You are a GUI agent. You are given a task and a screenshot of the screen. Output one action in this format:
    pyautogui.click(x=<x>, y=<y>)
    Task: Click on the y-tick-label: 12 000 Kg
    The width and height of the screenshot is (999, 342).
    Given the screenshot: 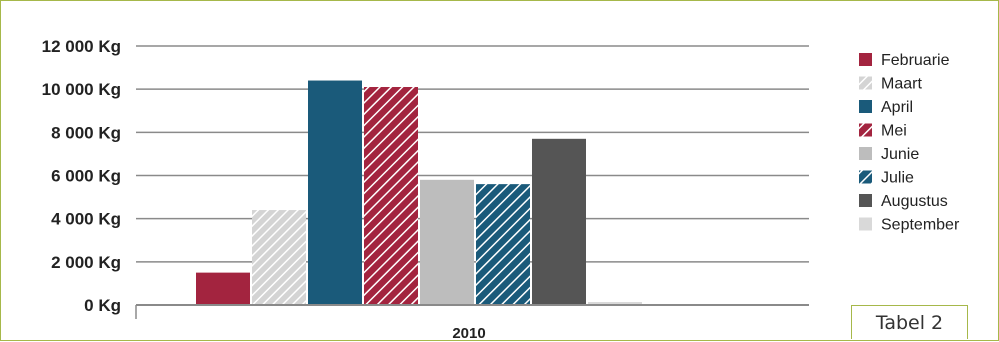 What is the action you would take?
    pyautogui.click(x=81, y=46)
    